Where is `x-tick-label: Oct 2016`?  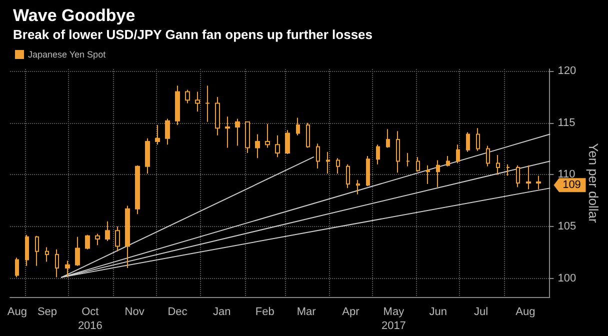
x-tick-label: Oct 2016 is located at coordinates (90, 319).